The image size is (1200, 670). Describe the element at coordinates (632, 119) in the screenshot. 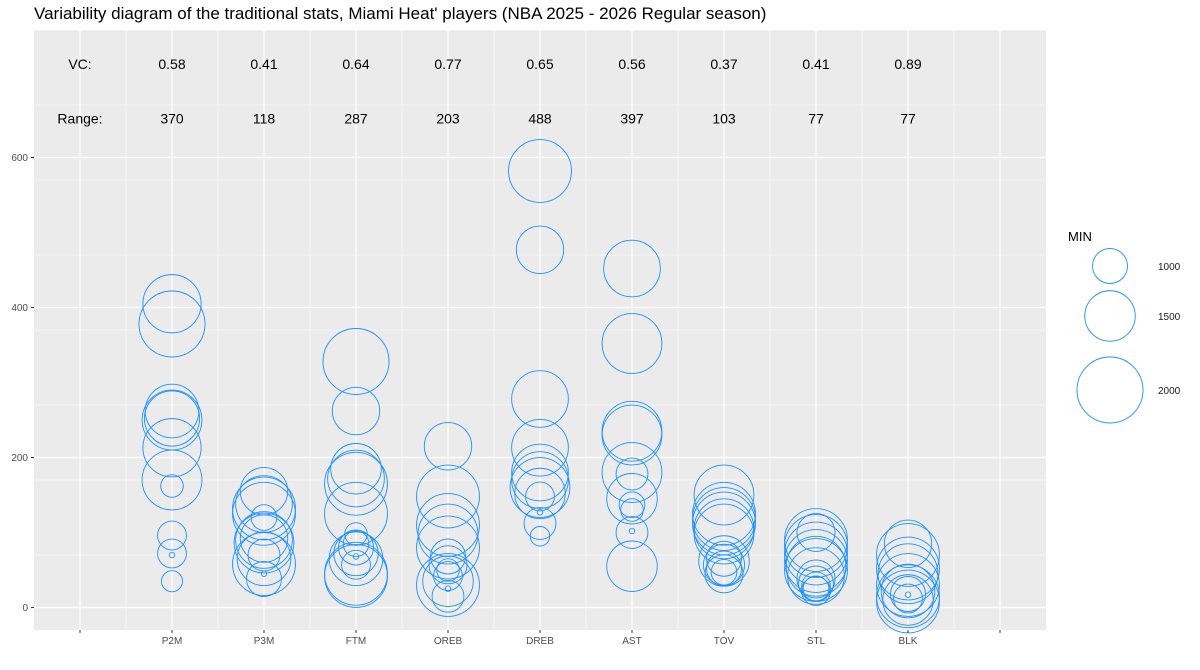

I see `annotation-value: 397` at that location.